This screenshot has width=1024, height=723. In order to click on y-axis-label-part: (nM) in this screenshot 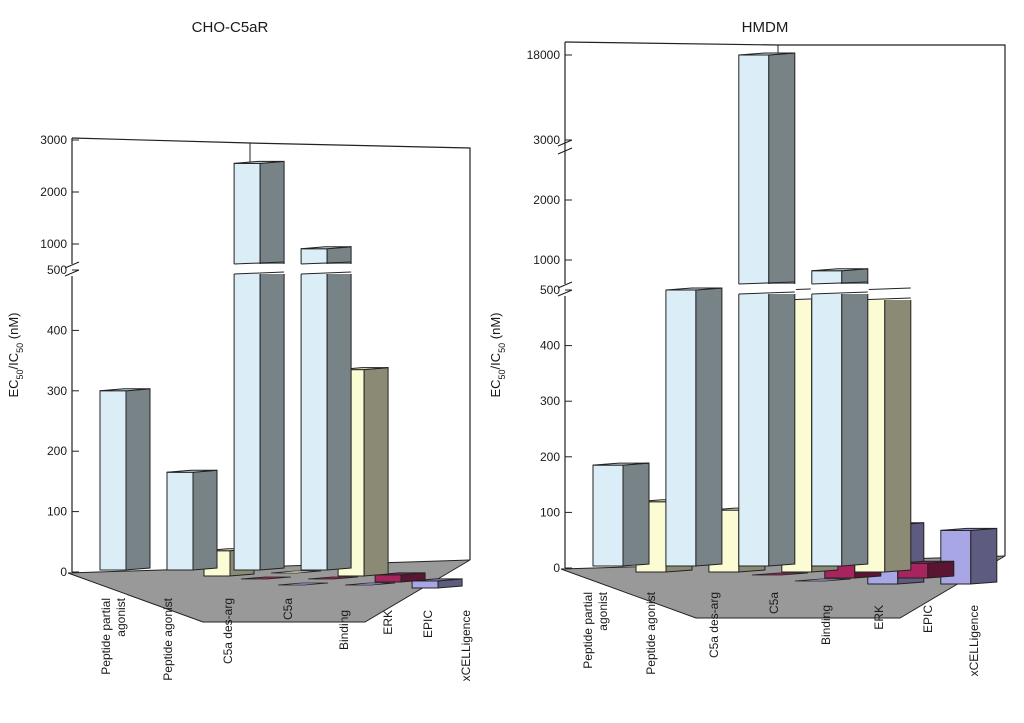, I will do `click(495, 327)`.